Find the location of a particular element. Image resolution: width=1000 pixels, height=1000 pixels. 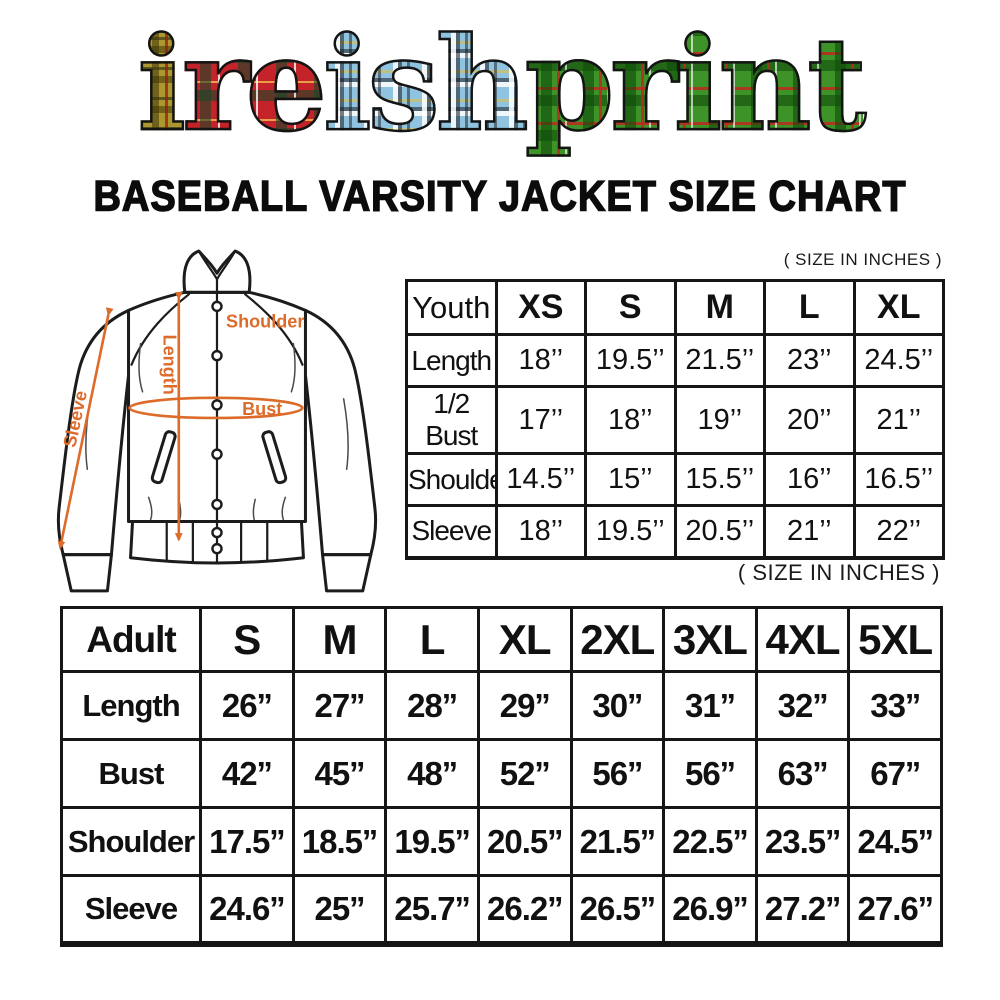

youth_table-value-cell: 14.5’’ is located at coordinates (540, 479).